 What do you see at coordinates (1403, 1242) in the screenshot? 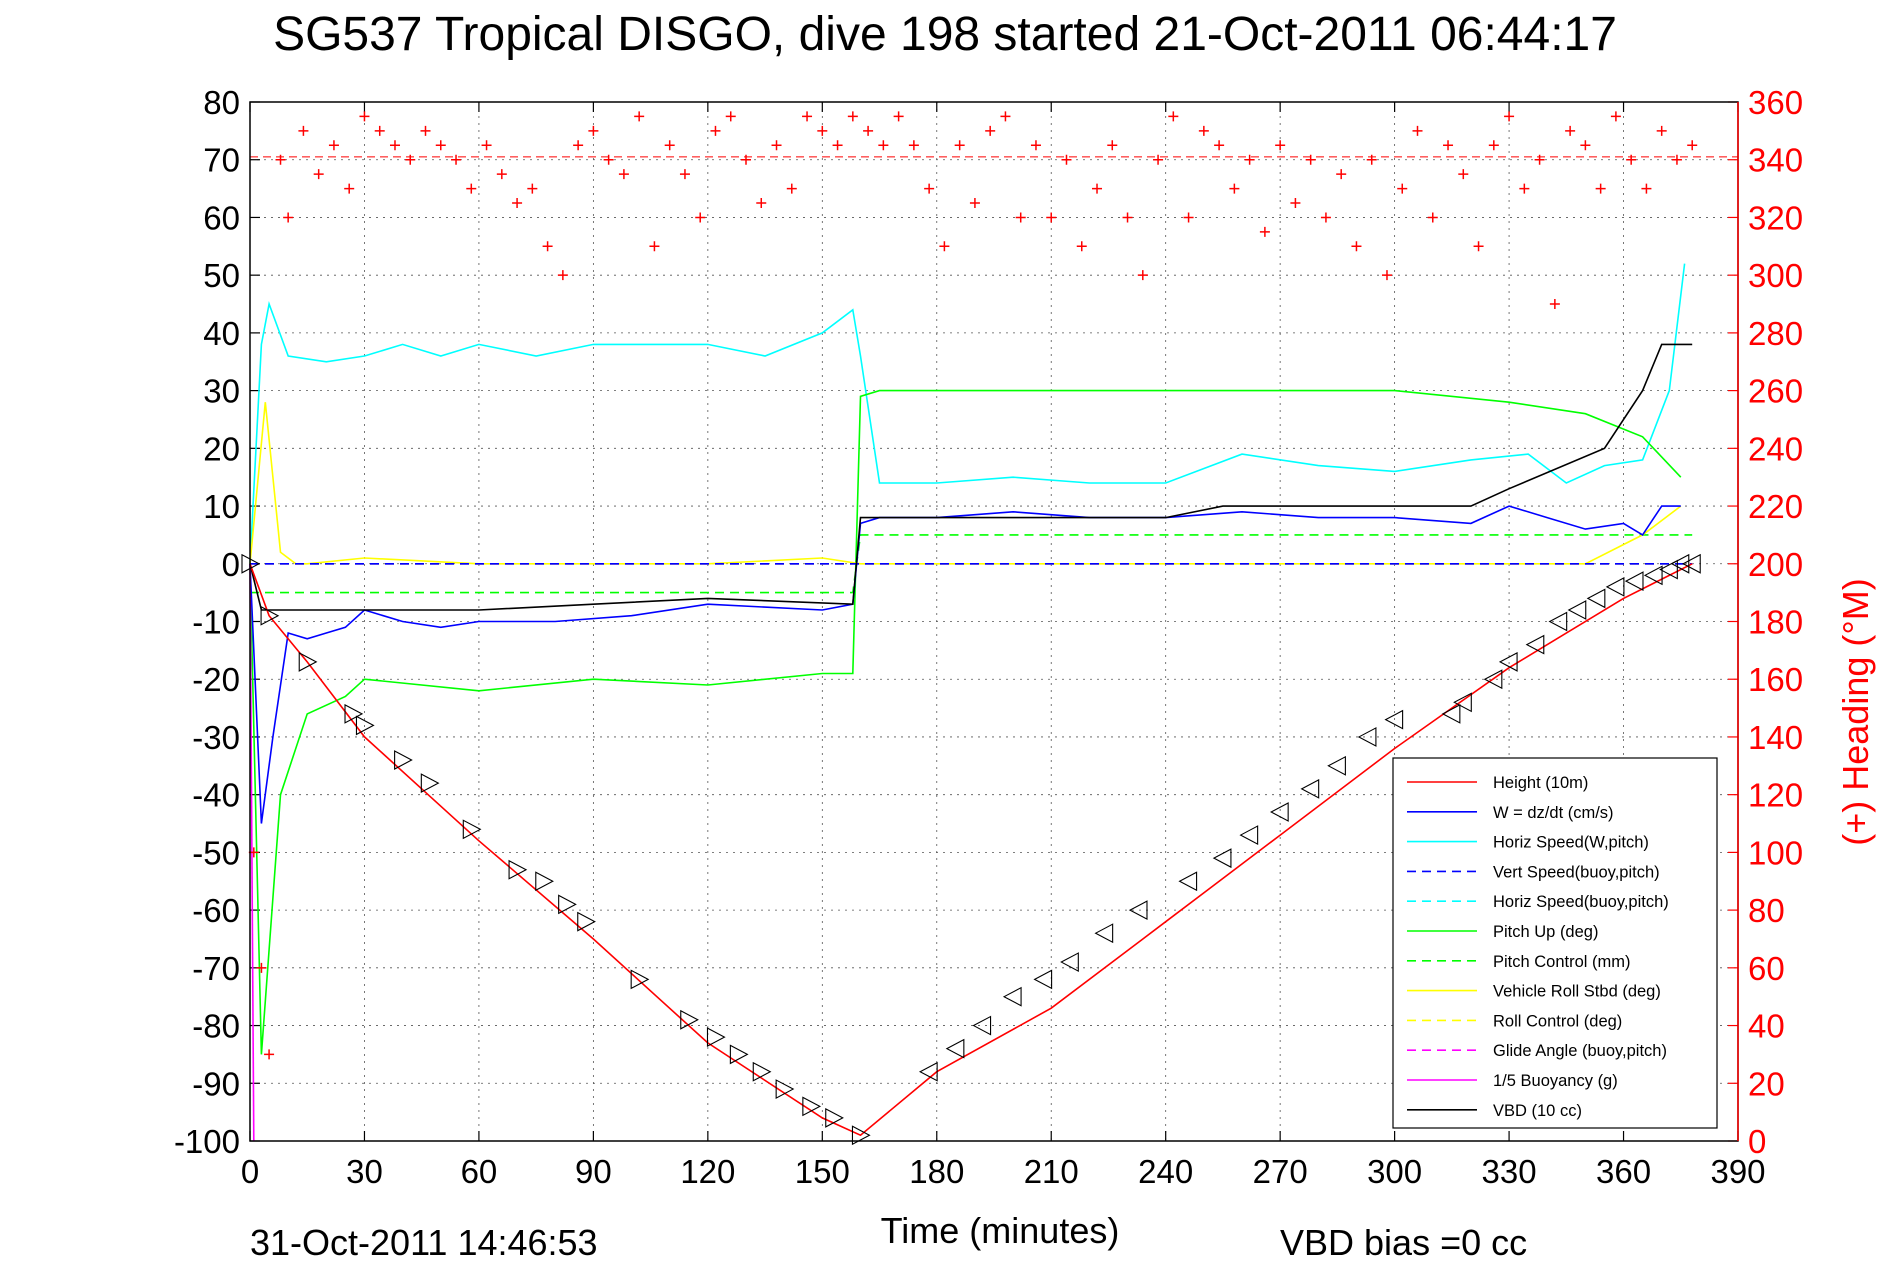
I see `vbd-bias-note: VBD bias =0 cc` at bounding box center [1403, 1242].